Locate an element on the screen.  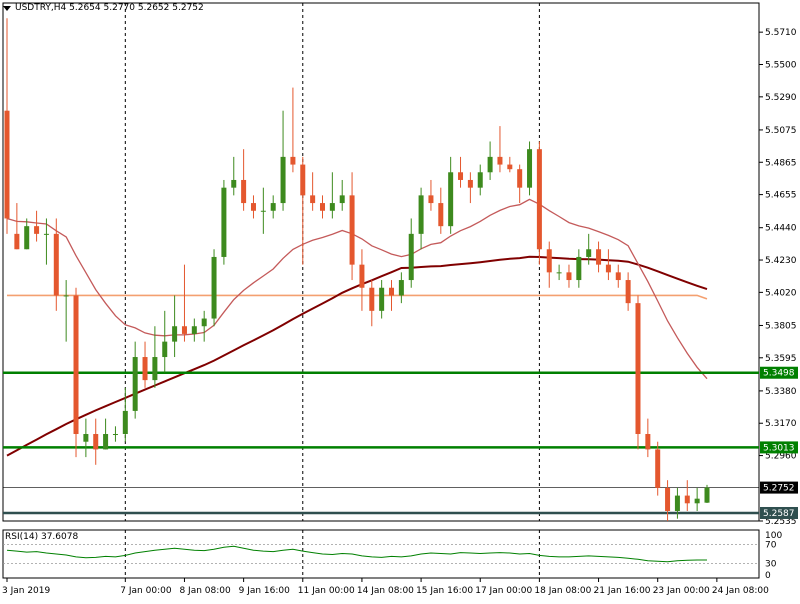
time-tick-label-9: 21 Jan 16:00 is located at coordinates (622, 591).